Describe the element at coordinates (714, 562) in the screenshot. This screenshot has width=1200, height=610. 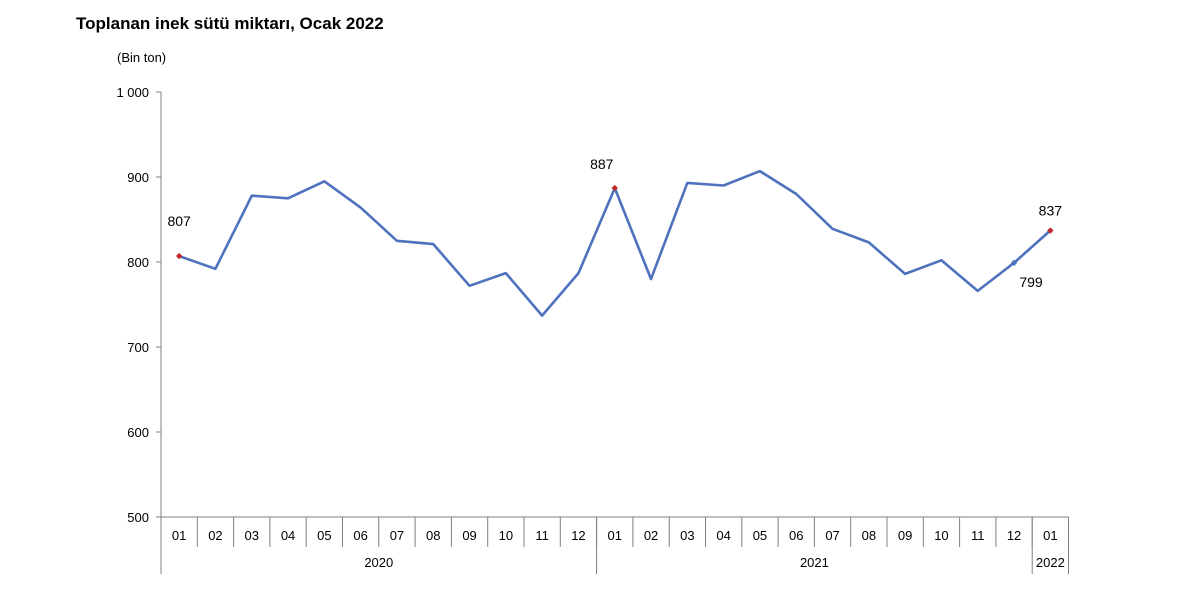
I see `year-group-labels: 2020 2021 2022` at that location.